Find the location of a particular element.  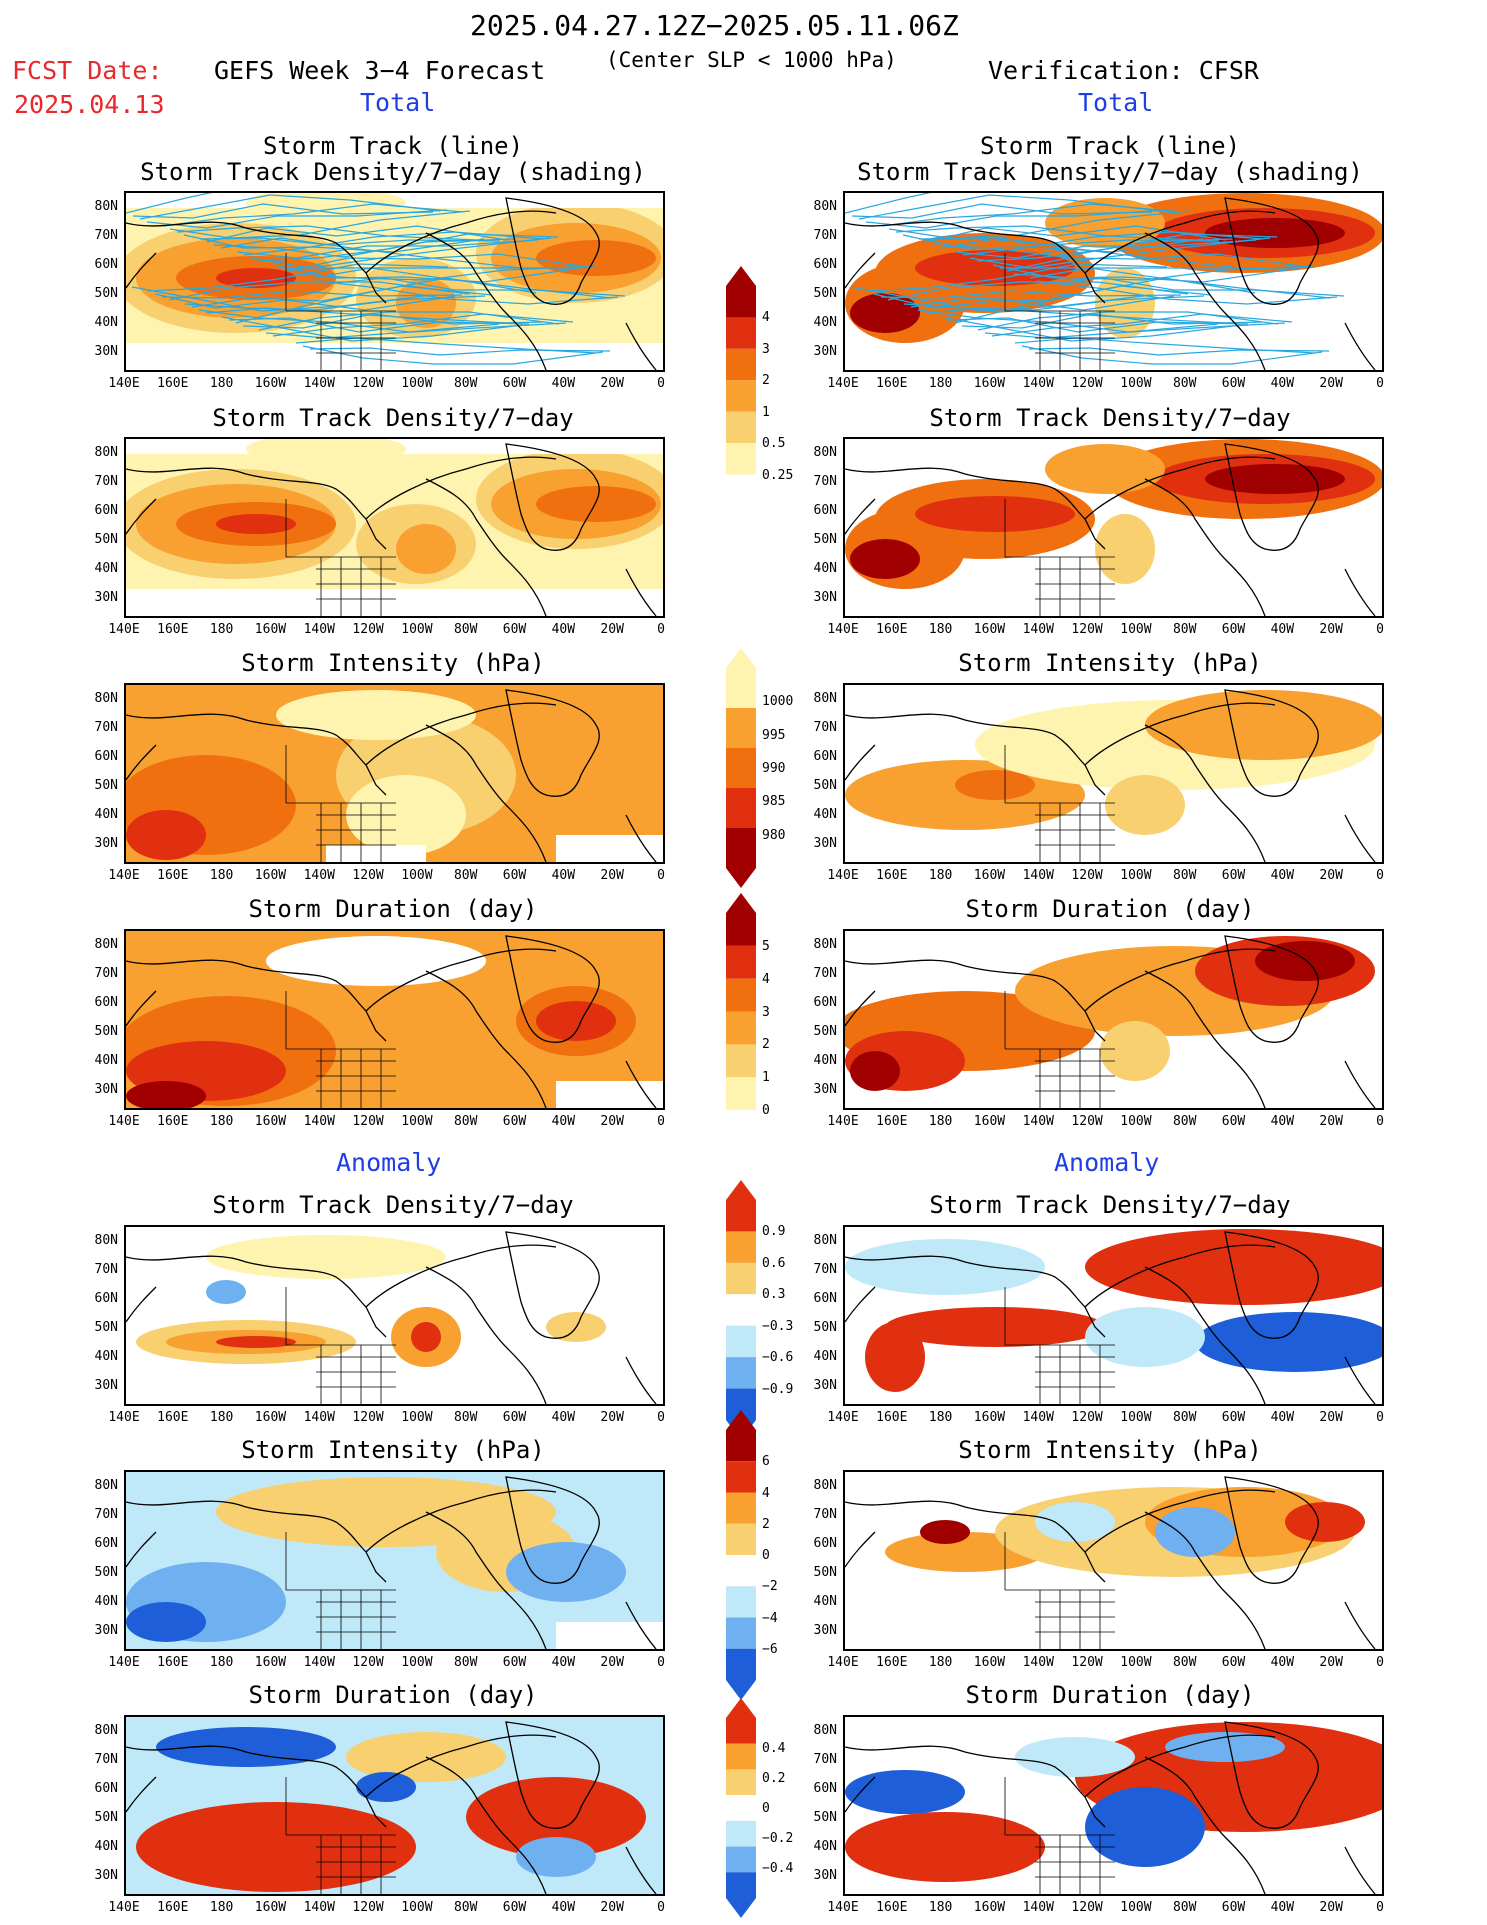

title-right-density-anom: Storm Track Density/7−day is located at coordinates (1110, 1205).